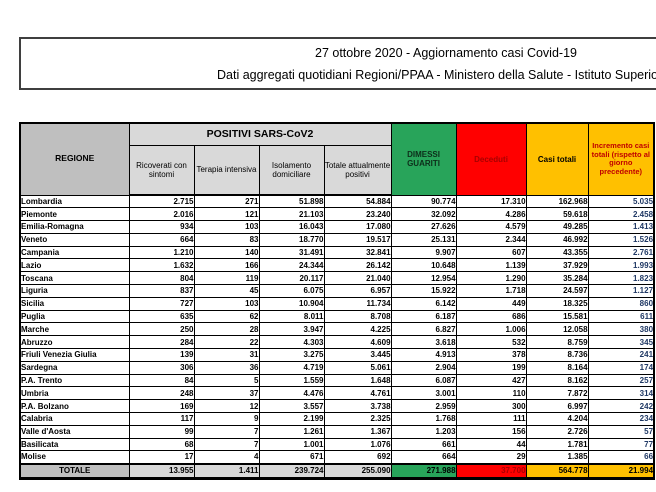 The height and width of the screenshot is (492, 656). Describe the element at coordinates (491, 291) in the screenshot. I see `value-cell: 1.718` at that location.